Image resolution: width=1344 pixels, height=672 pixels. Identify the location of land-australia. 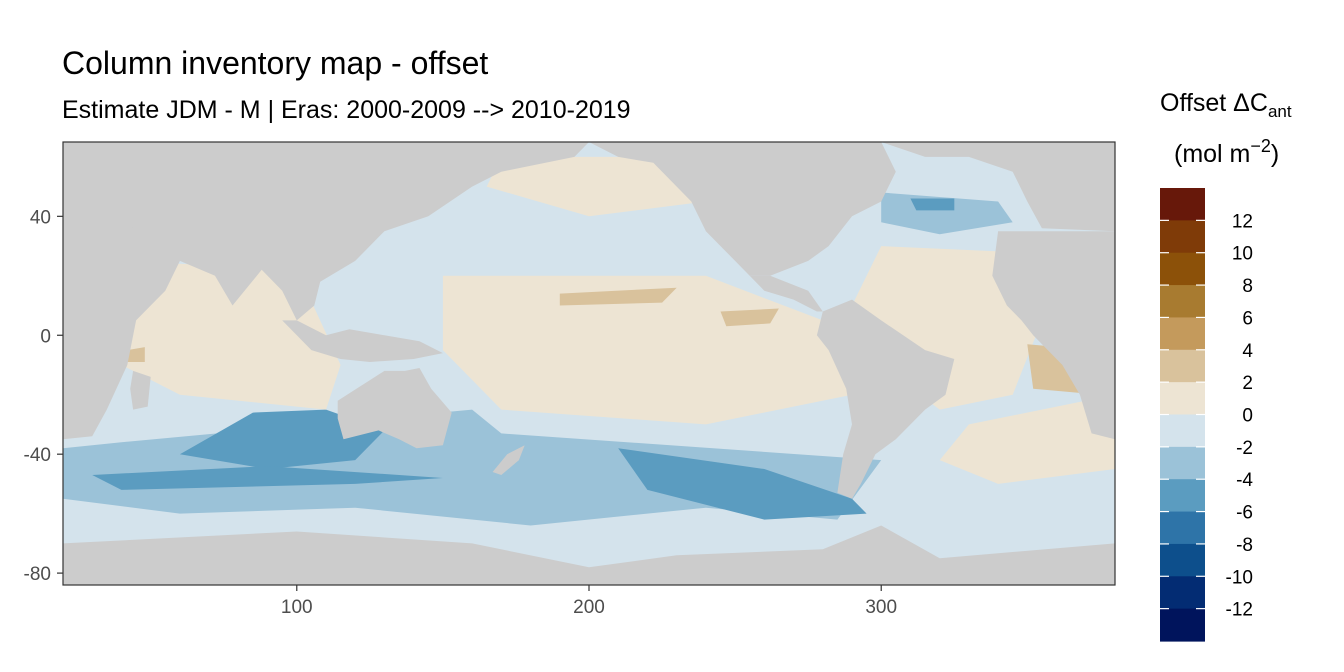
(394, 408).